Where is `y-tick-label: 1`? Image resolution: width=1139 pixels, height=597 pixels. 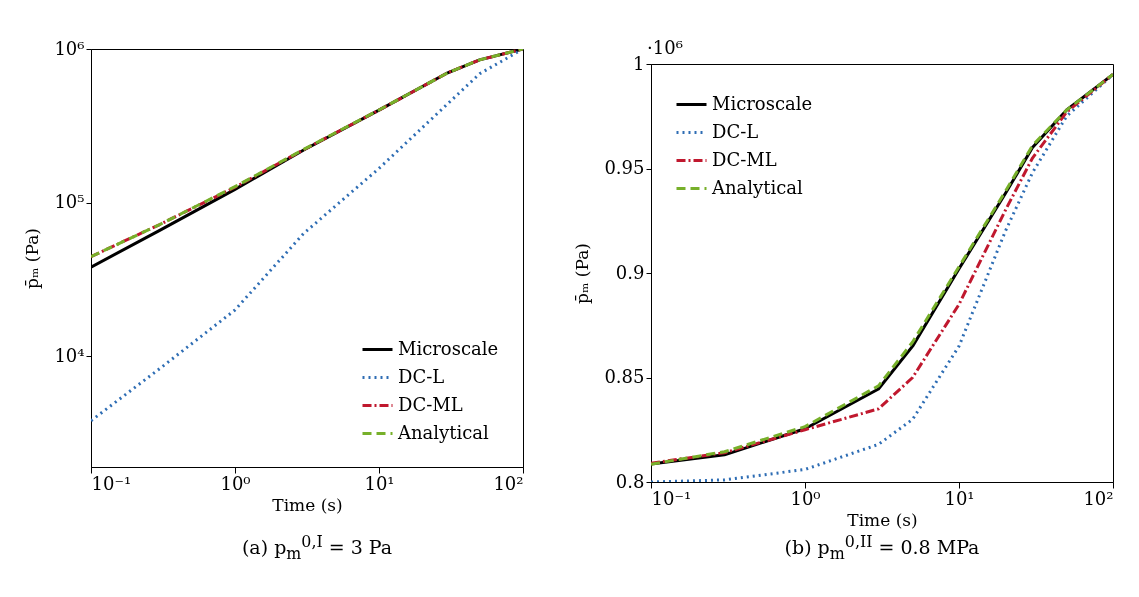 y-tick-label: 1 is located at coordinates (639, 63).